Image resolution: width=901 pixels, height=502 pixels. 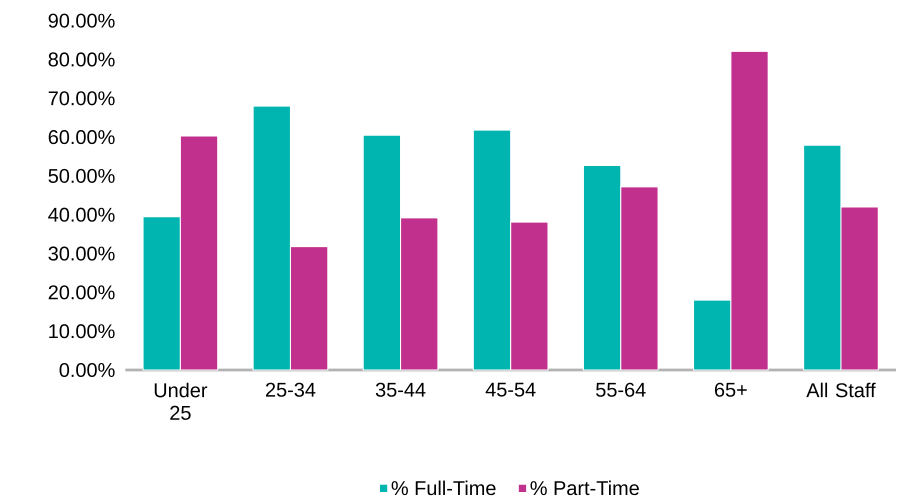 I want to click on y-tick-label: 0.00%, so click(x=87, y=370).